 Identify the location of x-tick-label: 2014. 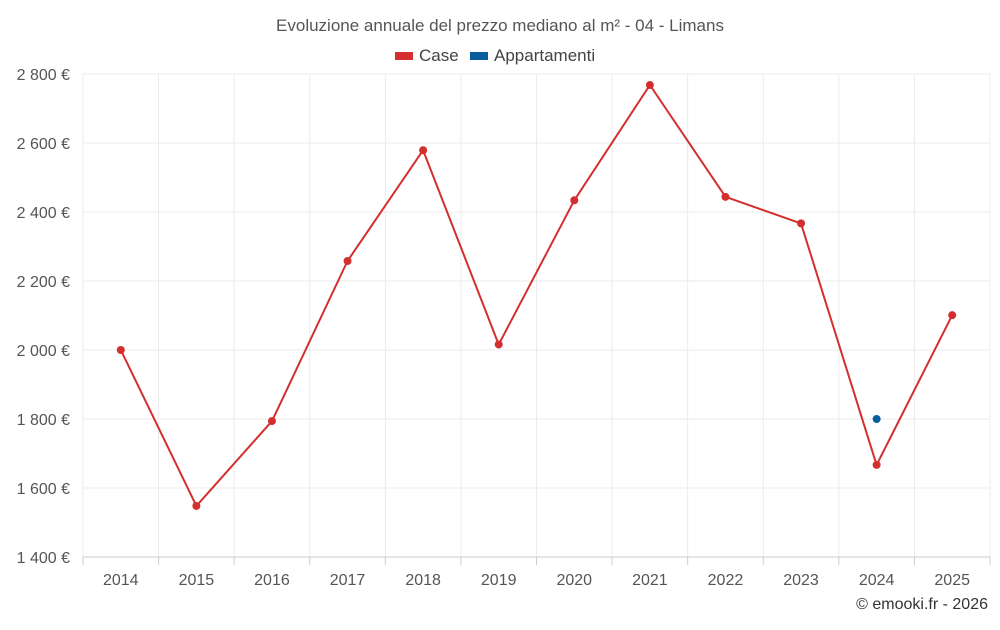
(121, 580).